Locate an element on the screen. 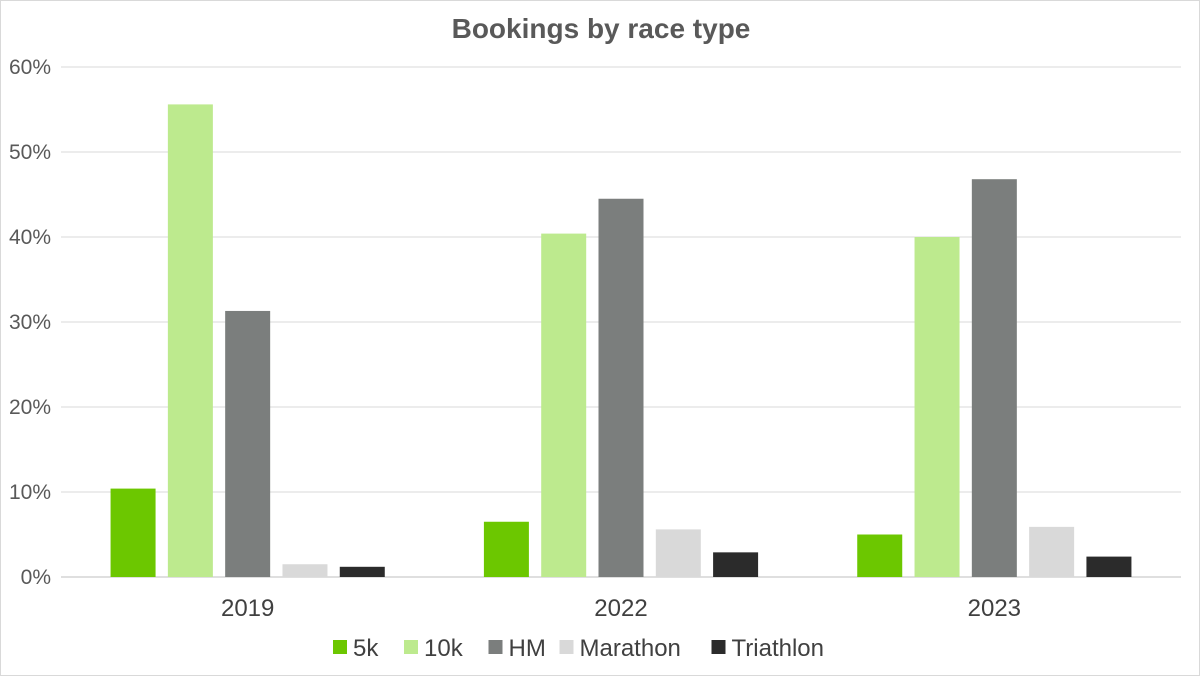 The image size is (1200, 677). y-tick-label: 50% is located at coordinates (30, 152).